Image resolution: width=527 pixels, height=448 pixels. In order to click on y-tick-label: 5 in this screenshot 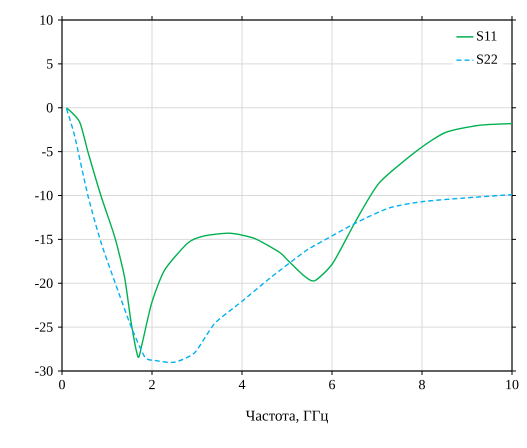, I will do `click(49, 64)`.